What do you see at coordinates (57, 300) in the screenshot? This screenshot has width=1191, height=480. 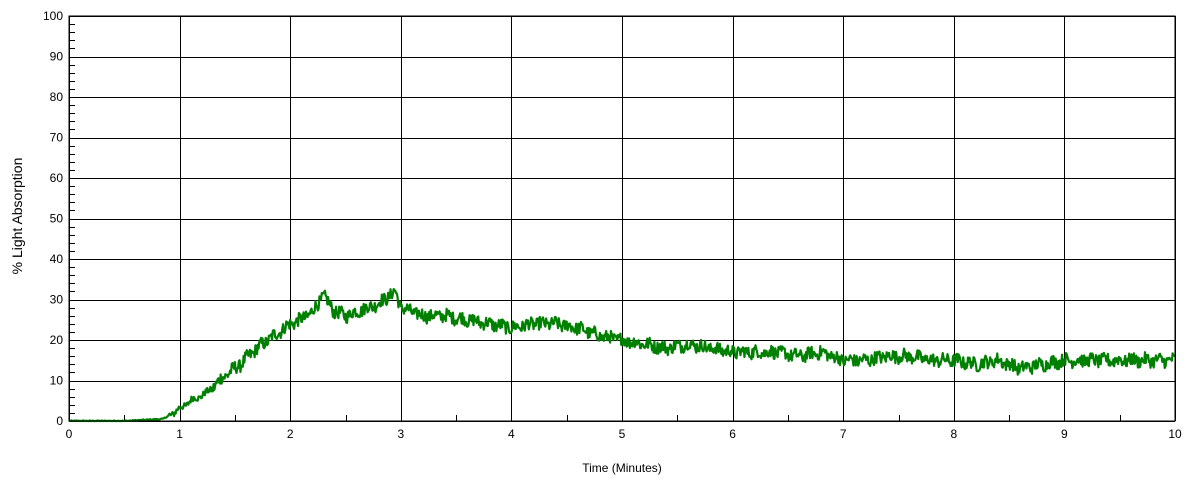 I see `y-tick-label: 30` at bounding box center [57, 300].